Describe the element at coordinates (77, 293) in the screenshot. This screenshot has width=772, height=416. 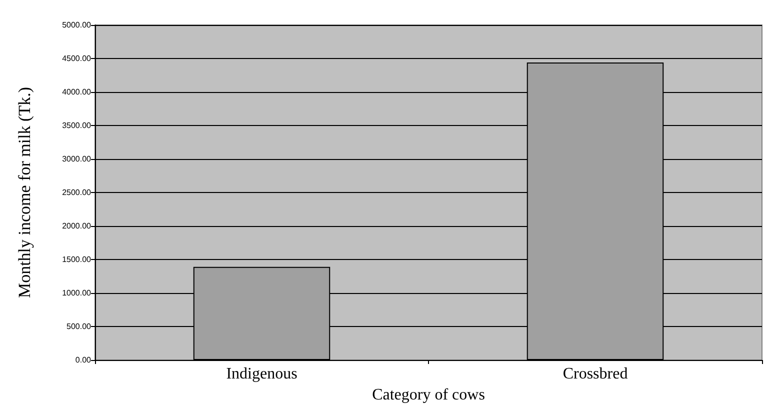
I see `y-tick-label: 1000.00` at that location.